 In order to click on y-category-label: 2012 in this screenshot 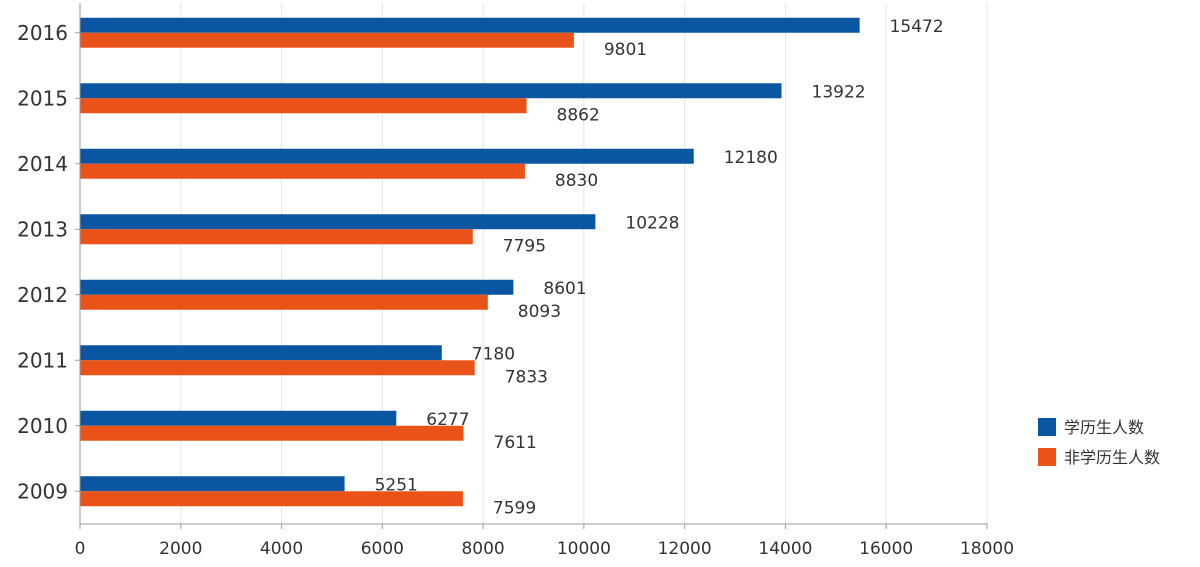, I will do `click(42, 295)`.